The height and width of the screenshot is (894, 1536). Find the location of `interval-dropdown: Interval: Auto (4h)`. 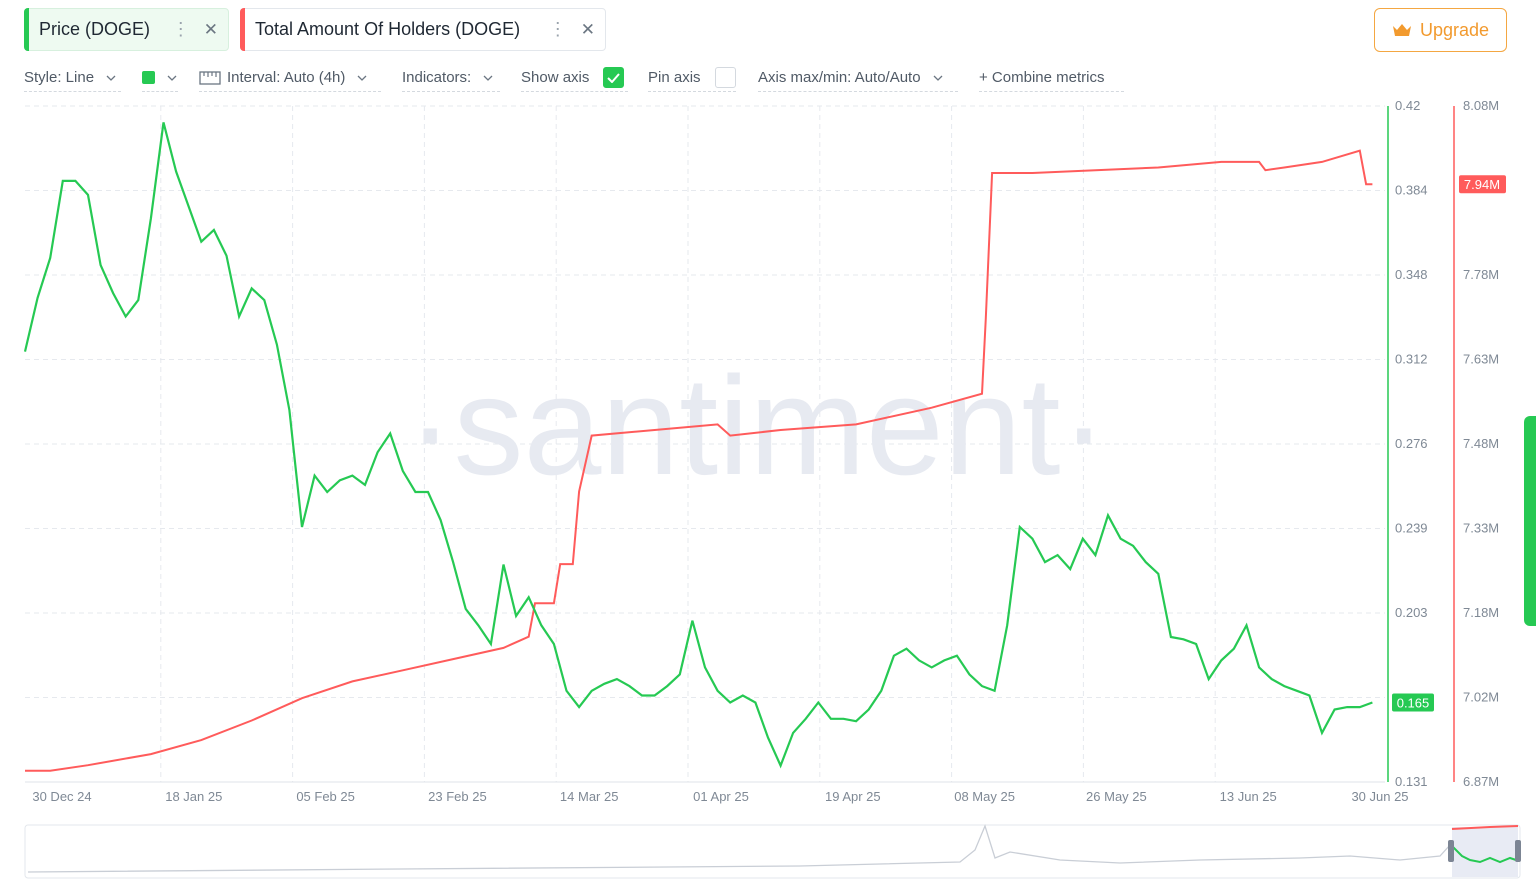

interval-dropdown: Interval: Auto (4h) is located at coordinates (290, 78).